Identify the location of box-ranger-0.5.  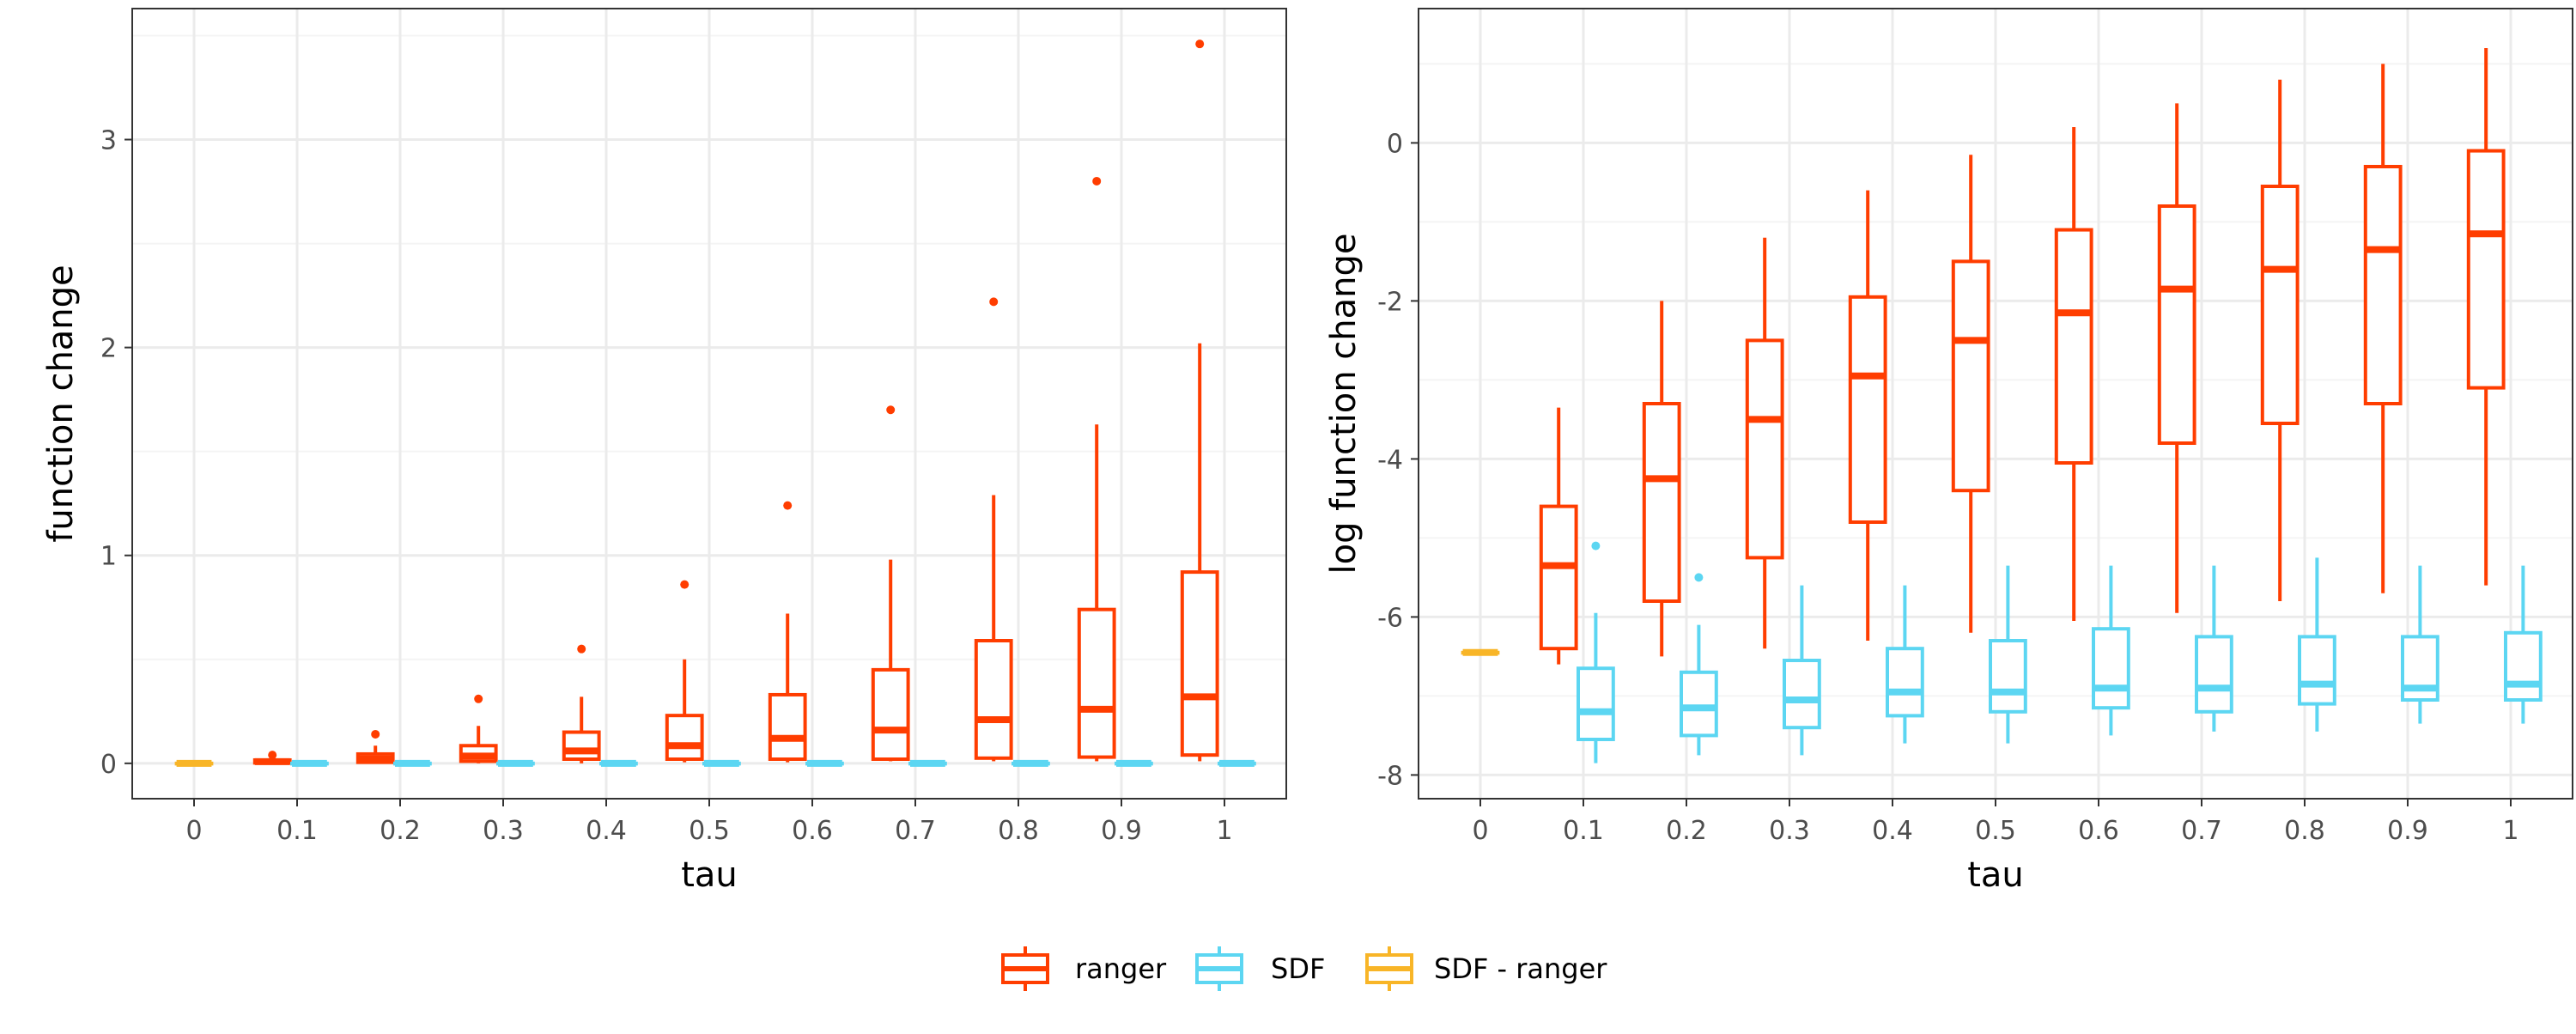
(684, 671).